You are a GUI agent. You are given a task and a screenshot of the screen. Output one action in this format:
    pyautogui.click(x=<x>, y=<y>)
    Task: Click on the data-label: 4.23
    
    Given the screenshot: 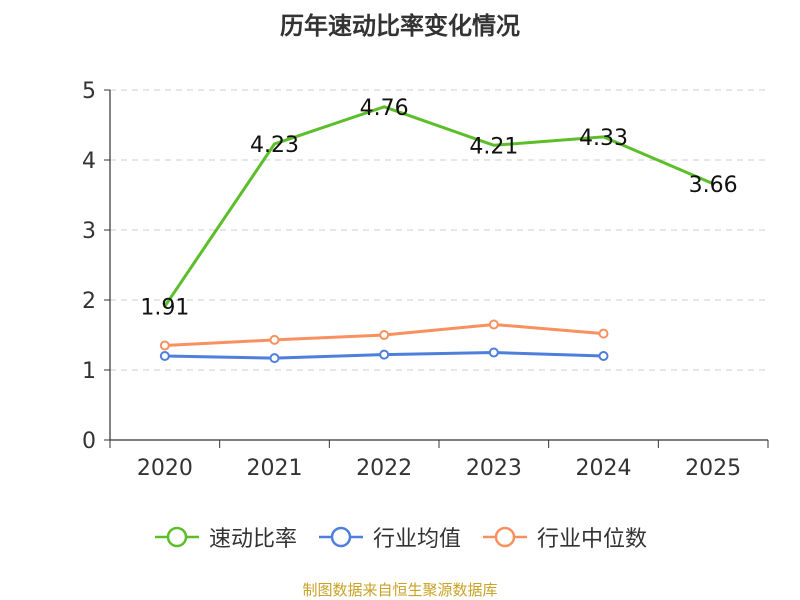 What is the action you would take?
    pyautogui.click(x=274, y=145)
    